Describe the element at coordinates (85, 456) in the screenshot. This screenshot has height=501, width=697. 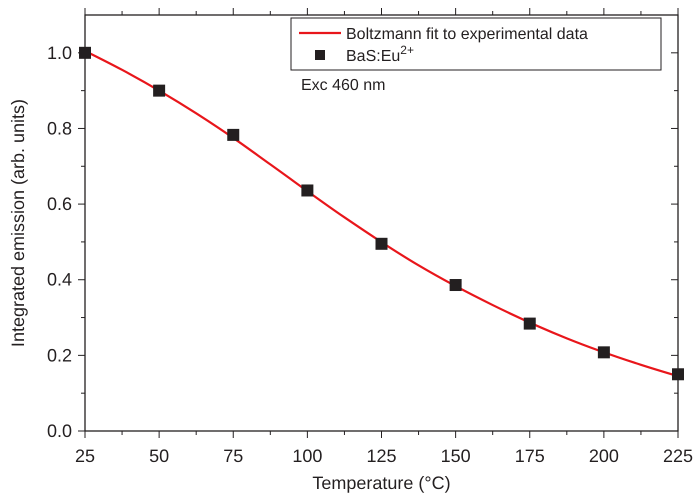
I see `x-tick-label: 25` at that location.